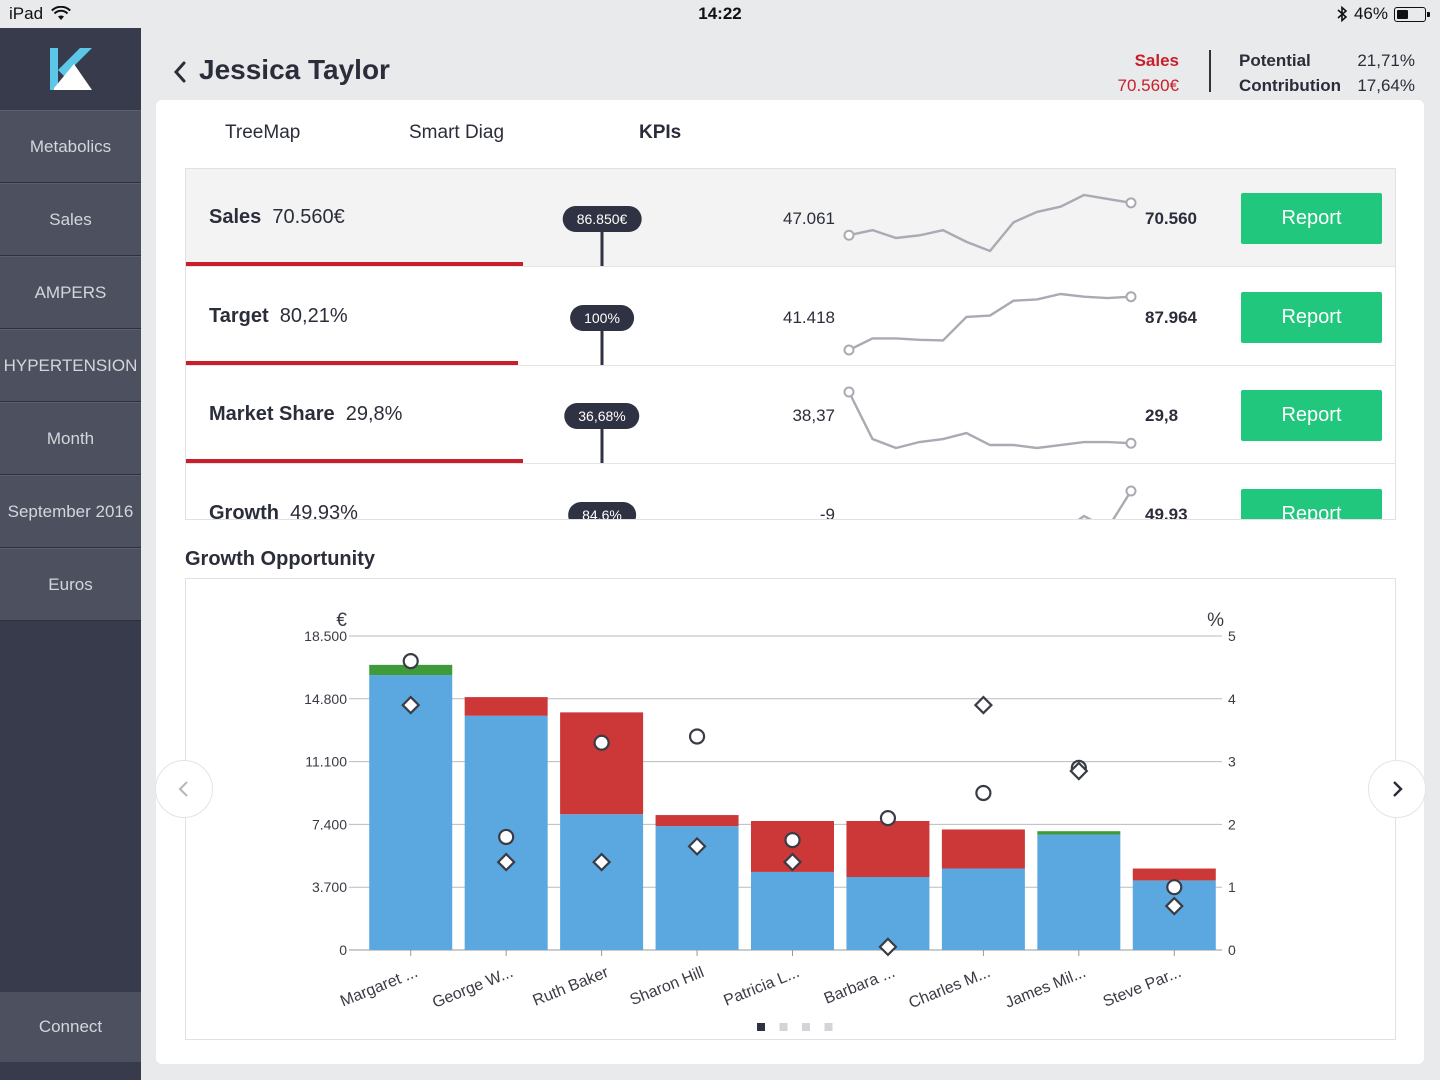  What do you see at coordinates (70, 438) in the screenshot?
I see `sidebar-item-month: Month` at bounding box center [70, 438].